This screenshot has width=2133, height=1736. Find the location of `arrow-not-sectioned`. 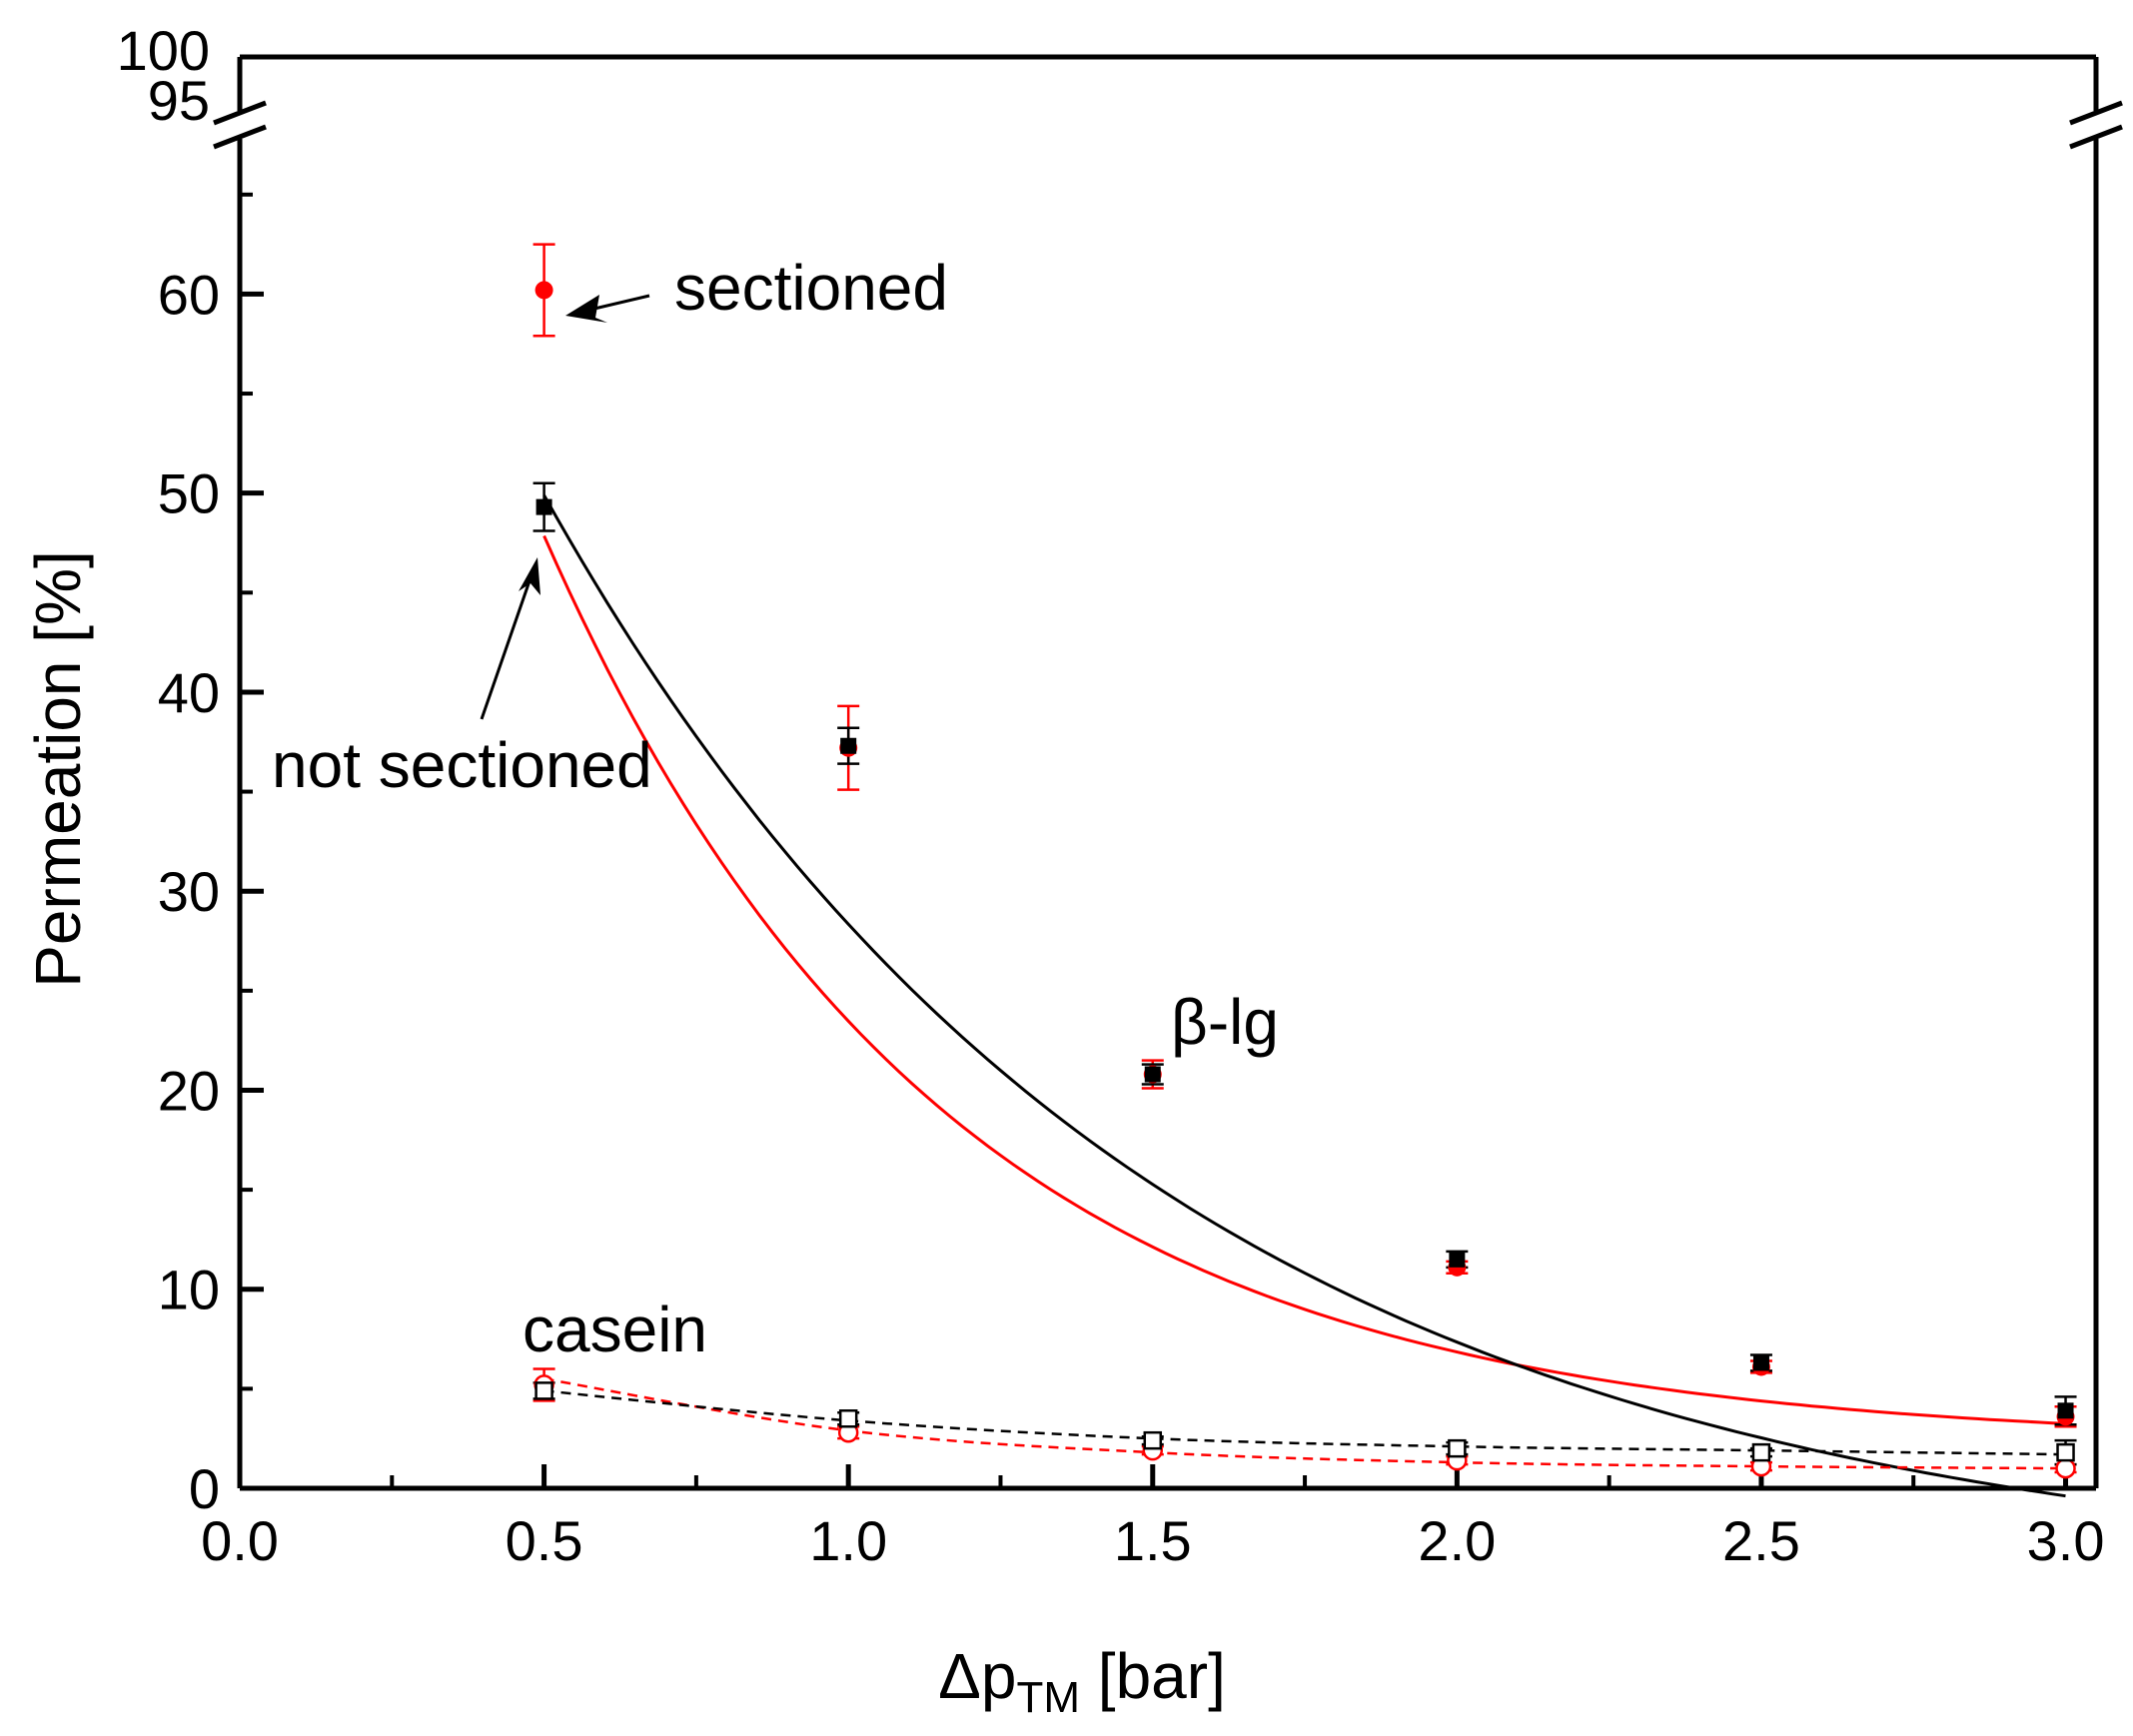

arrow-not-sectioned is located at coordinates (507, 645).